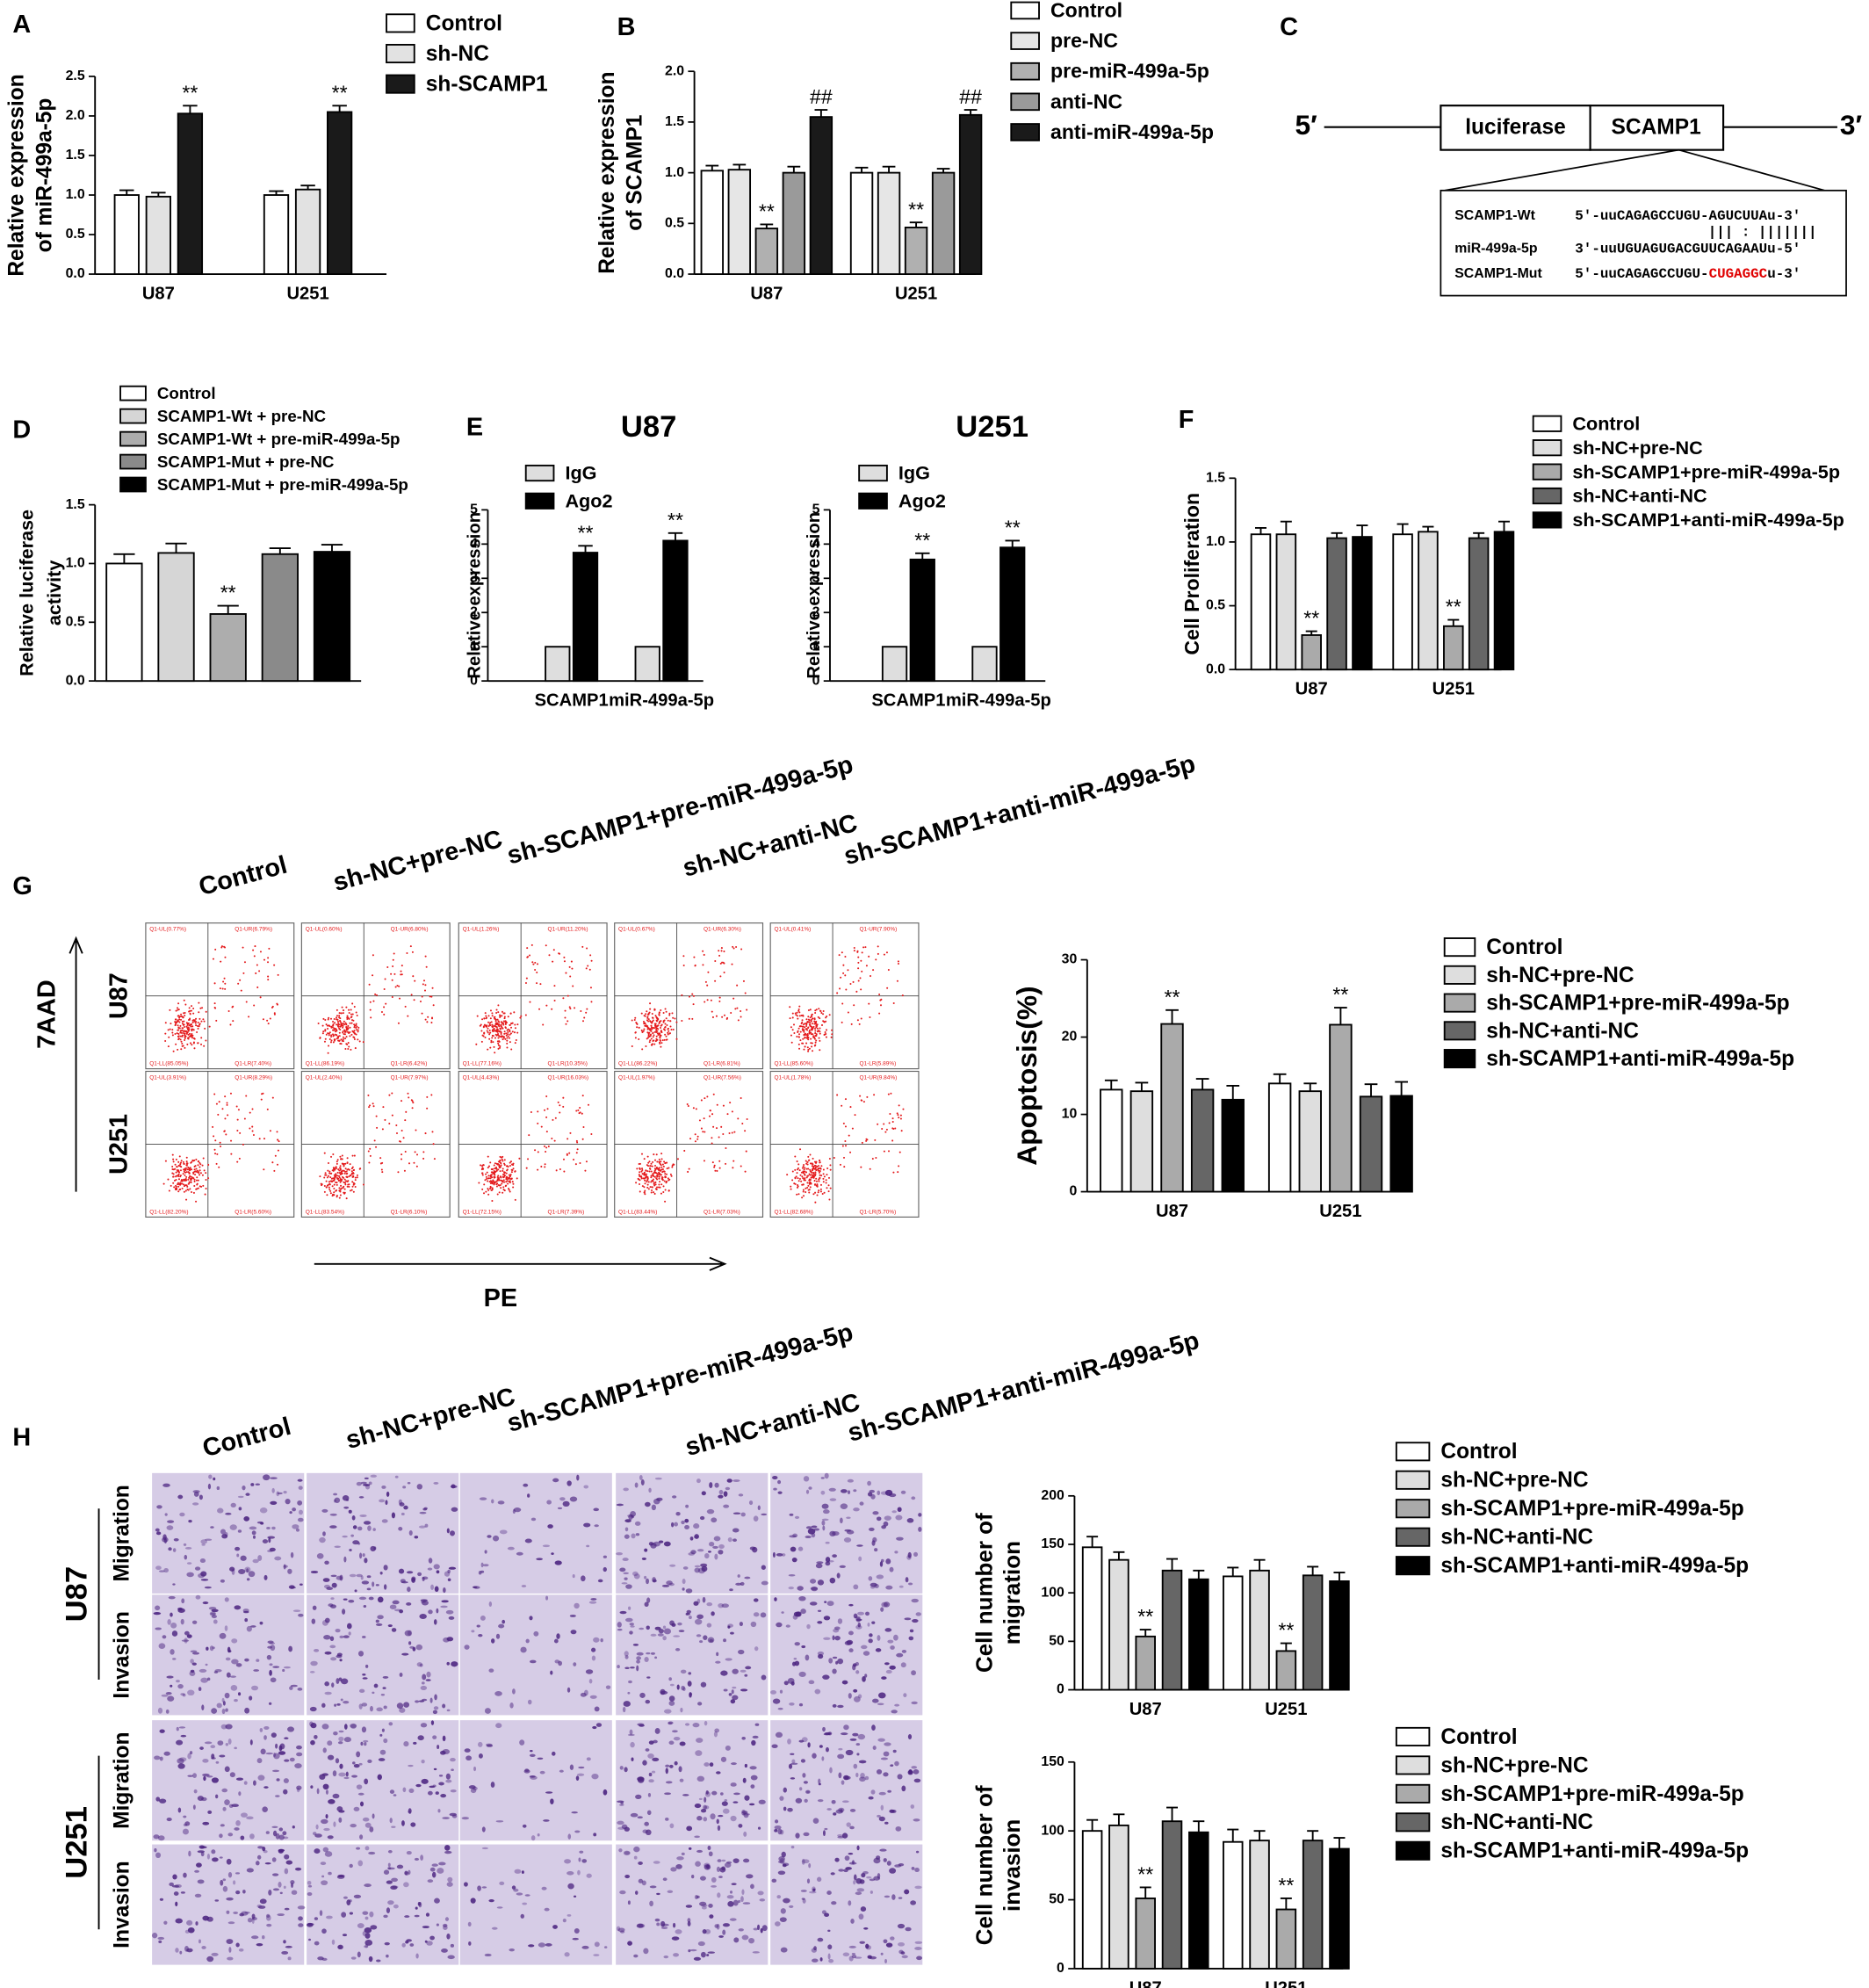 The image size is (1869, 1988). What do you see at coordinates (689, 998) in the screenshot?
I see `flow-dots` at bounding box center [689, 998].